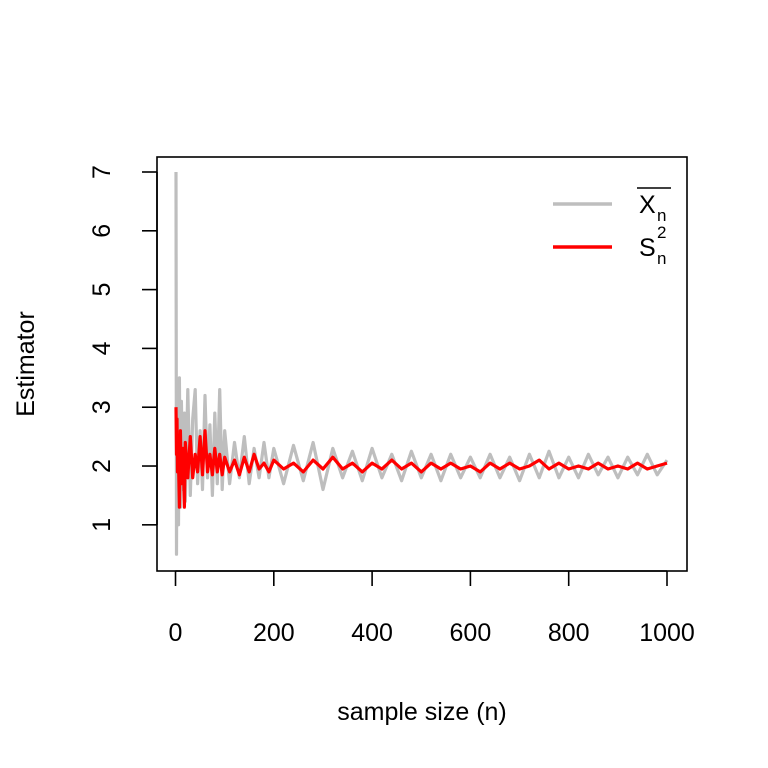 Image resolution: width=768 pixels, height=768 pixels. Describe the element at coordinates (102, 525) in the screenshot. I see `y-tick-label: 1` at that location.